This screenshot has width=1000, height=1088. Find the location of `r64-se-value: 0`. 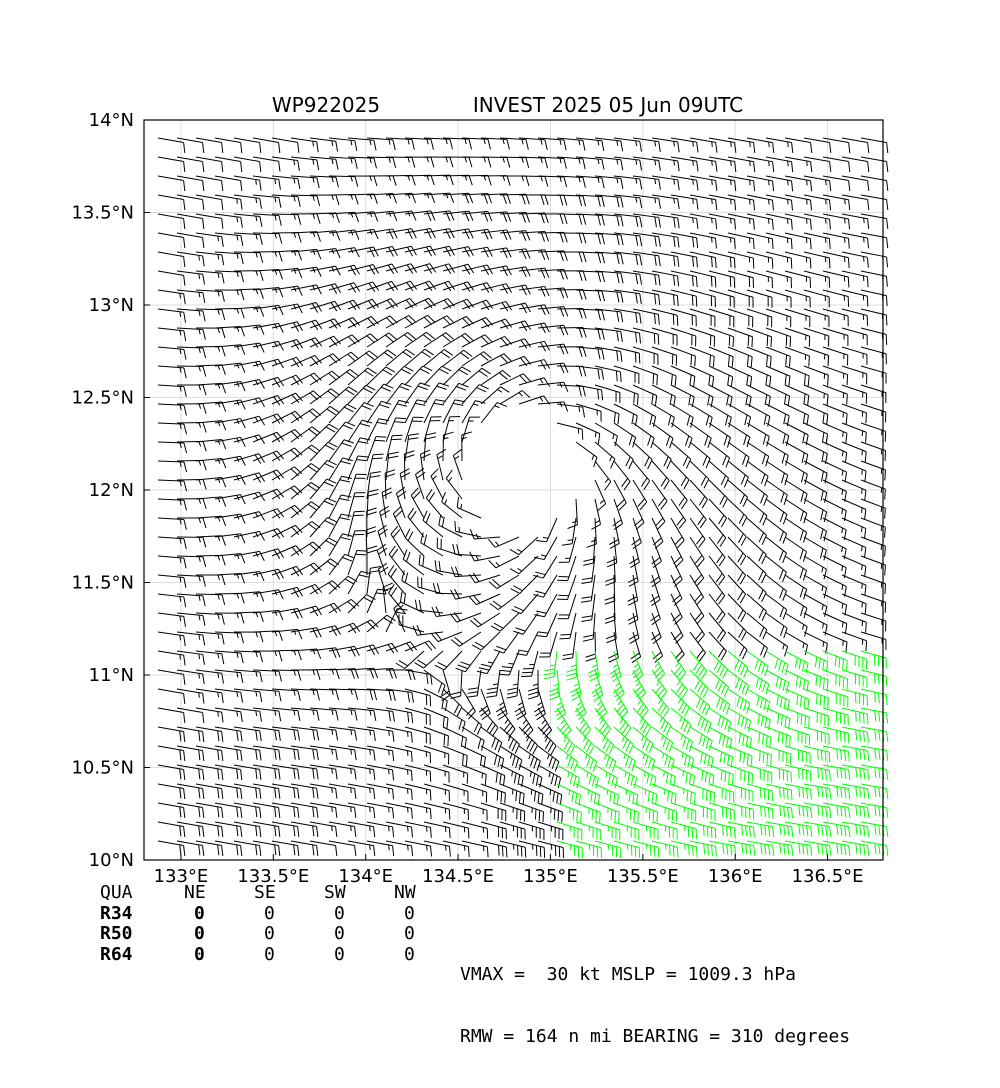

r64-se-value: 0 is located at coordinates (269, 955).